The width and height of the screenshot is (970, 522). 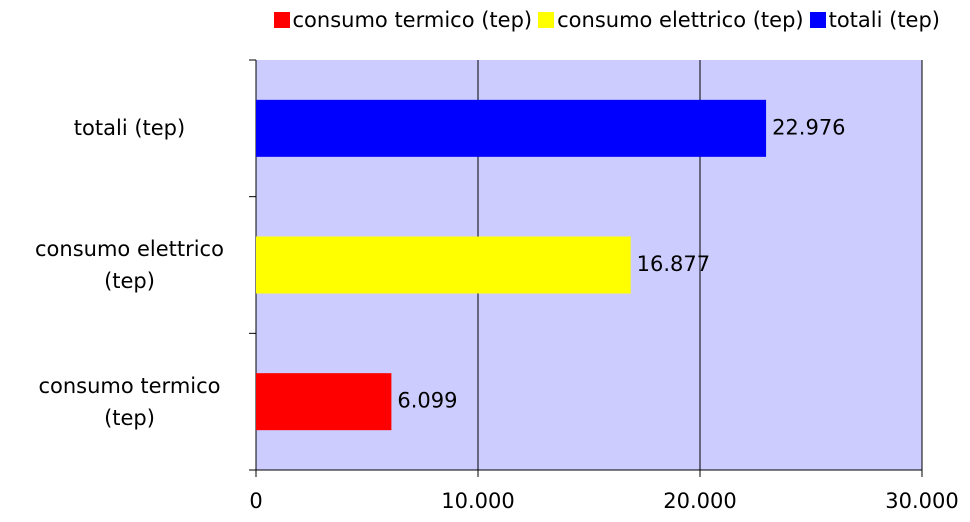 What do you see at coordinates (477, 501) in the screenshot?
I see `x-tick-label: 10.000` at bounding box center [477, 501].